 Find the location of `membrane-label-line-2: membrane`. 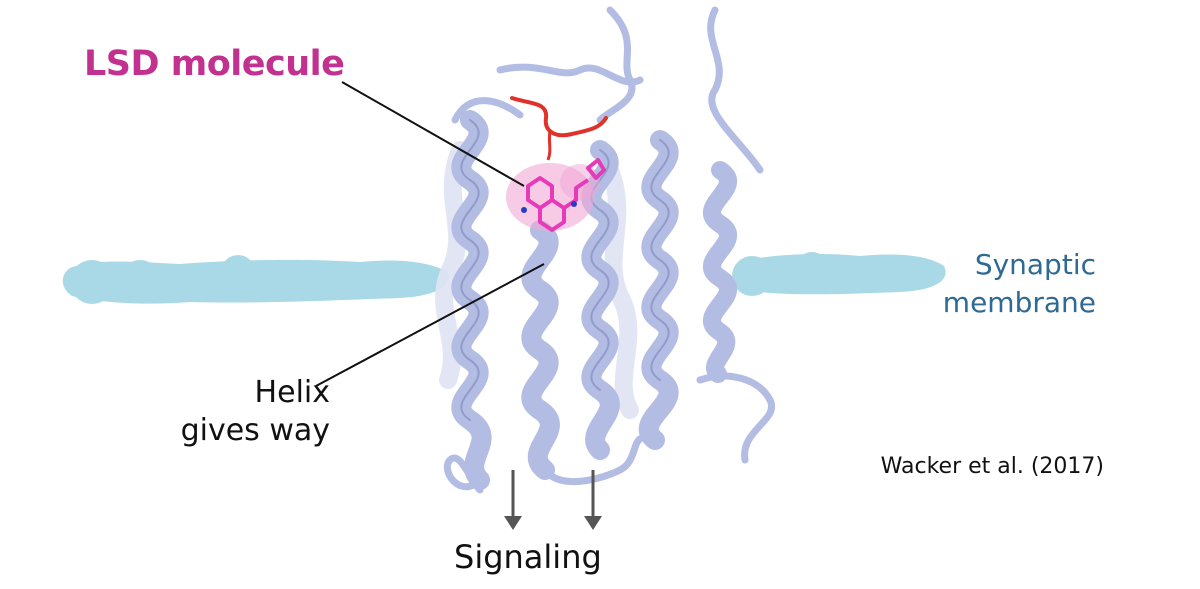

membrane-label-line-2: membrane is located at coordinates (1019, 302).